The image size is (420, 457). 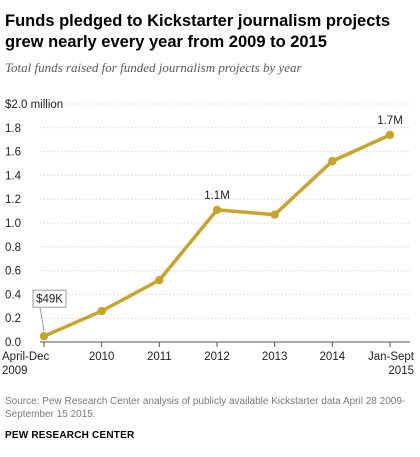 I want to click on y-tick-label: 0.4, so click(x=13, y=295).